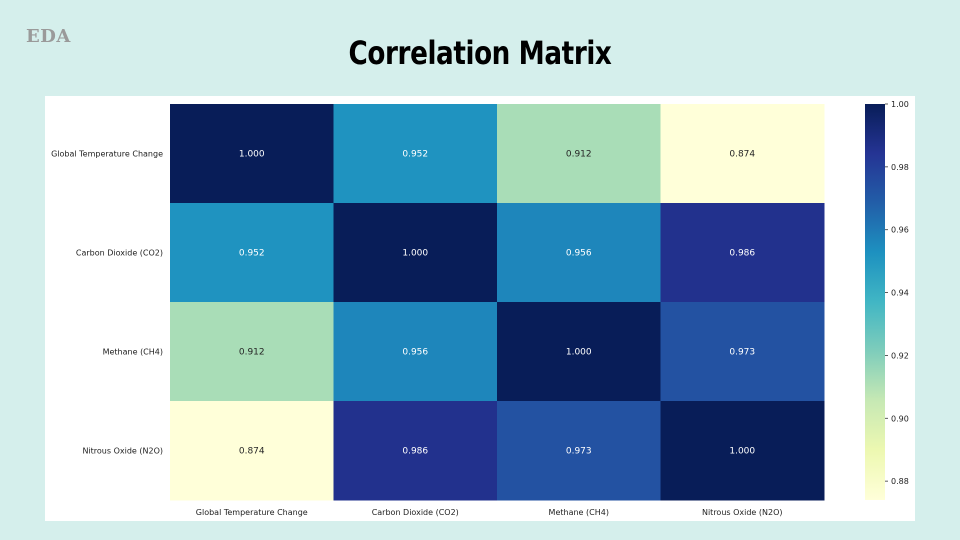 This screenshot has width=960, height=540. Describe the element at coordinates (133, 352) in the screenshot. I see `row-label: Methane (CH4)` at that location.